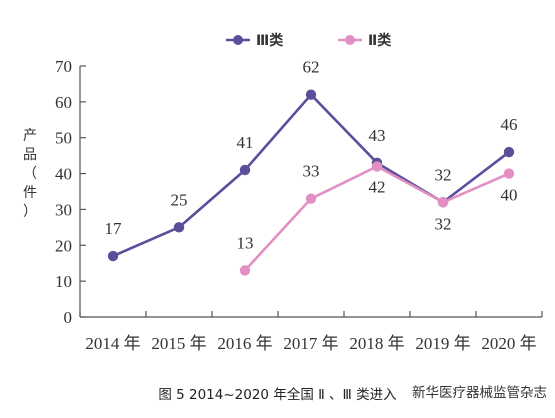 This screenshot has height=418, width=555. Describe the element at coordinates (245, 142) in the screenshot. I see `data-label: 41` at that location.